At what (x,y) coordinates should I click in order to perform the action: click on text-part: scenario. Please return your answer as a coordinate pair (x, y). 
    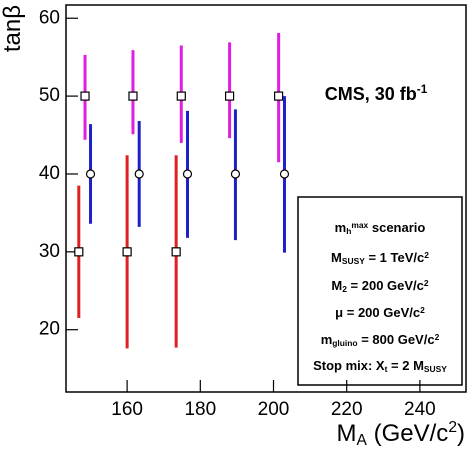
    Looking at the image, I should click on (396, 227).